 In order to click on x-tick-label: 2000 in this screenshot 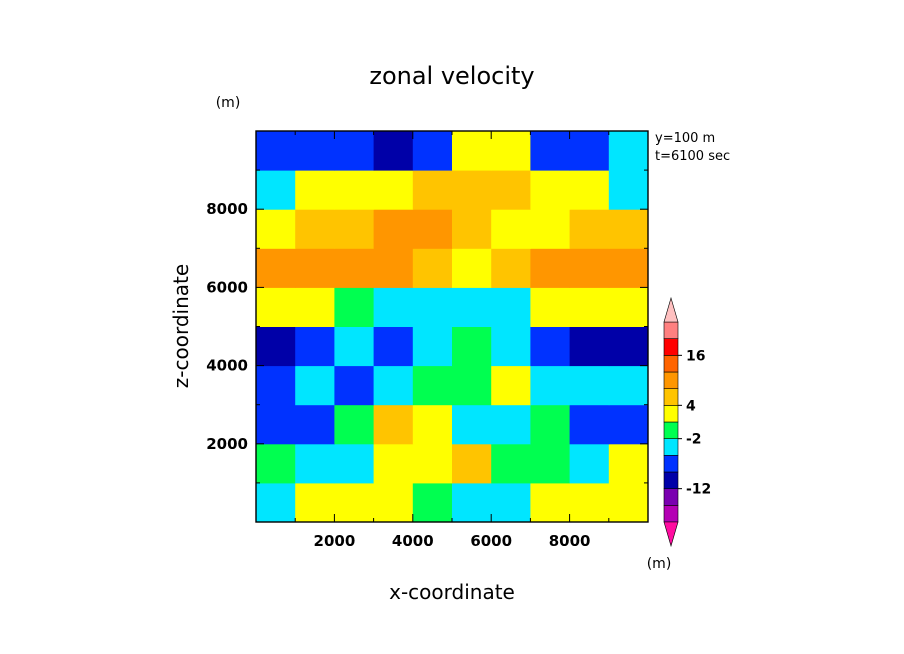, I will do `click(335, 541)`.